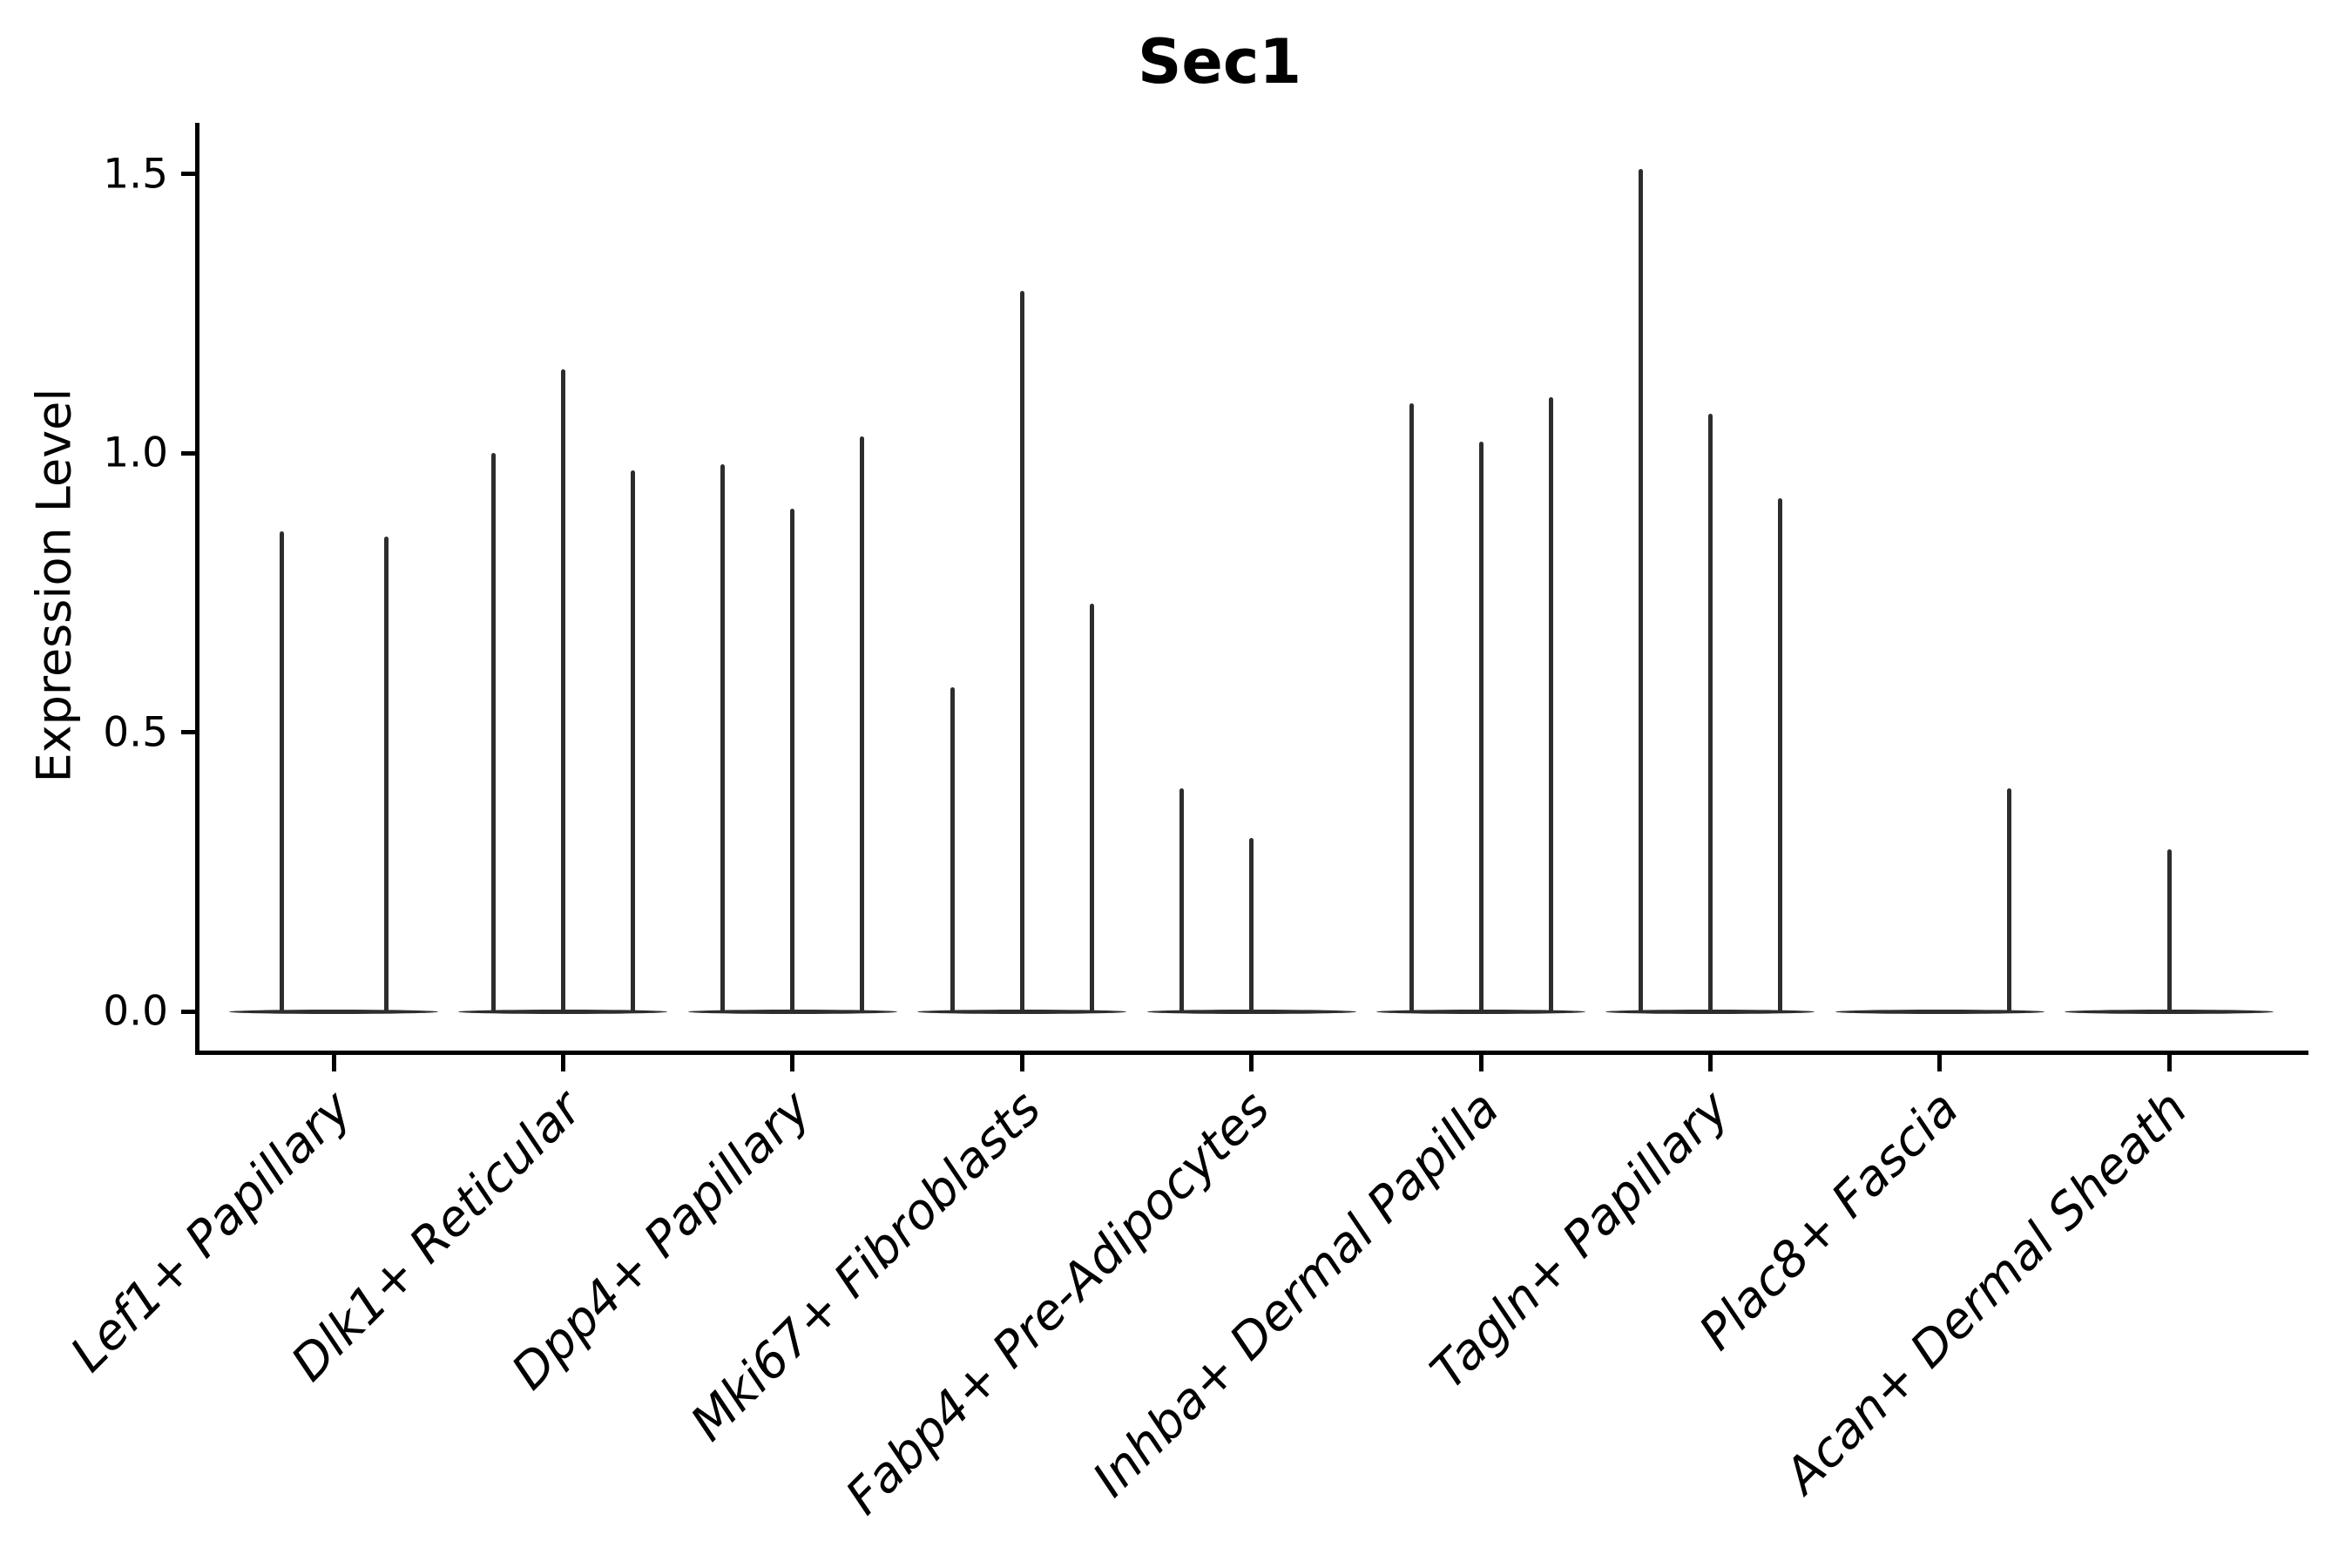 This screenshot has width=2352, height=1568. What do you see at coordinates (135, 453) in the screenshot?
I see `y-tick-label: 1.0` at bounding box center [135, 453].